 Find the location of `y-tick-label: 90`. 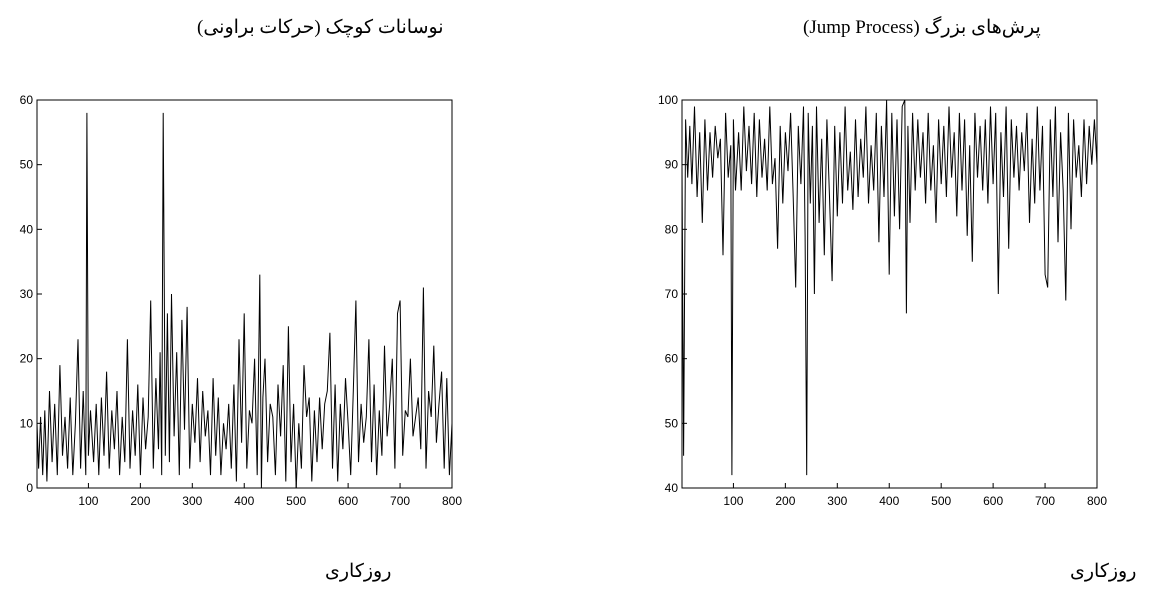

y-tick-label: 90 is located at coordinates (672, 165).